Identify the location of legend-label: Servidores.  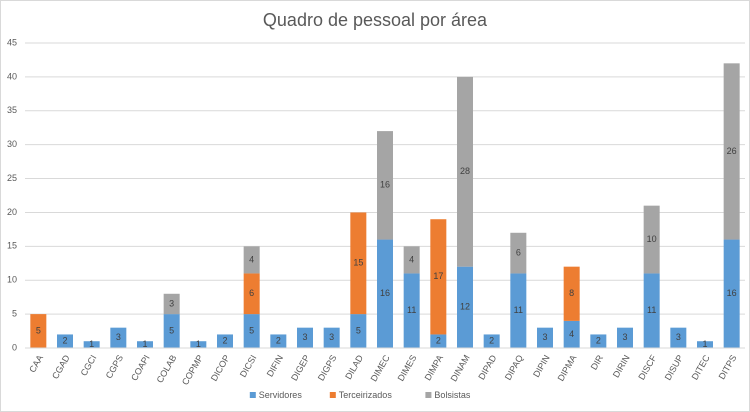
(281, 395).